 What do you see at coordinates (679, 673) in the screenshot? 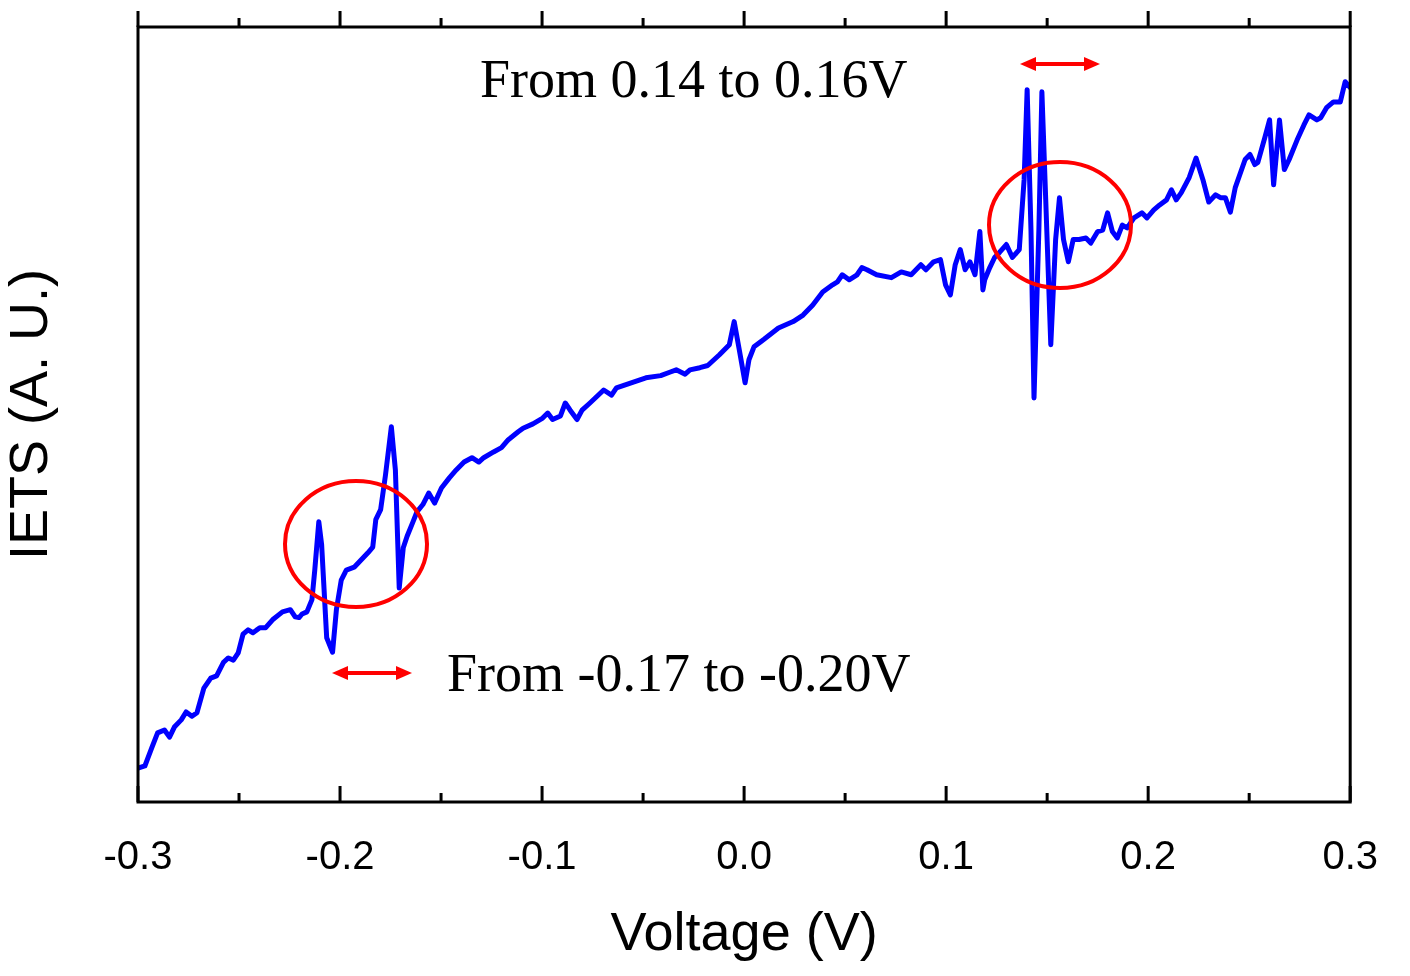
I see `annotation: From -0.17 to -0.20V` at bounding box center [679, 673].